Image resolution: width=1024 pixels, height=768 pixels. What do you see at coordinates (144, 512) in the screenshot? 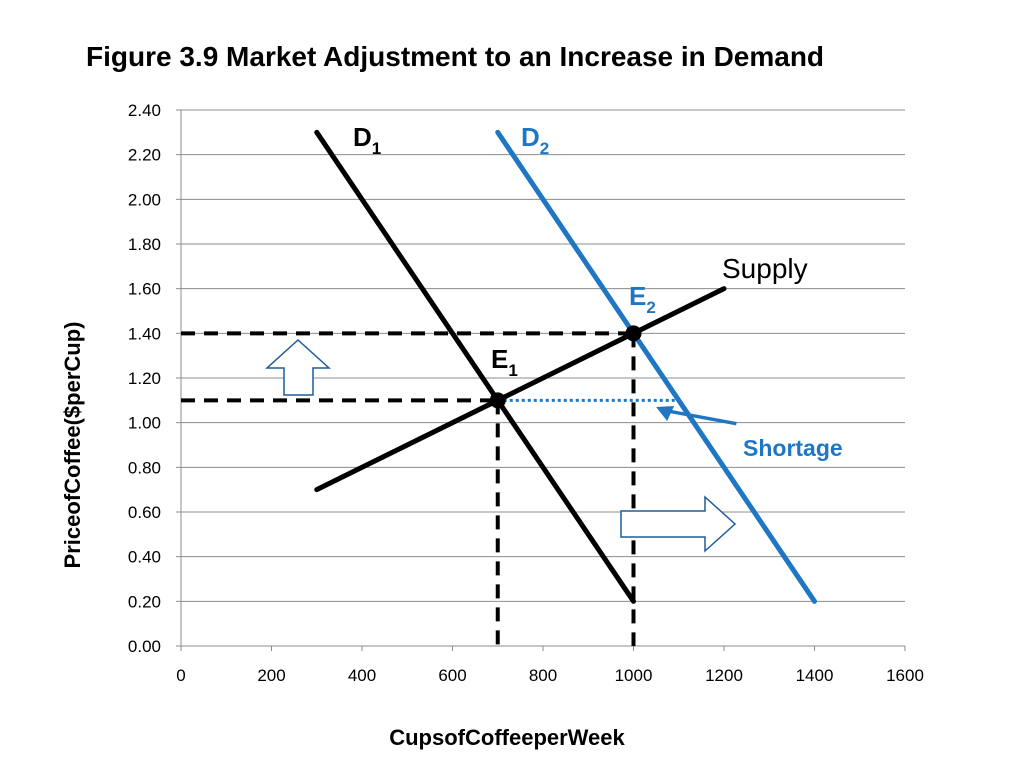
I see `y-tick-label: 0.60` at bounding box center [144, 512].